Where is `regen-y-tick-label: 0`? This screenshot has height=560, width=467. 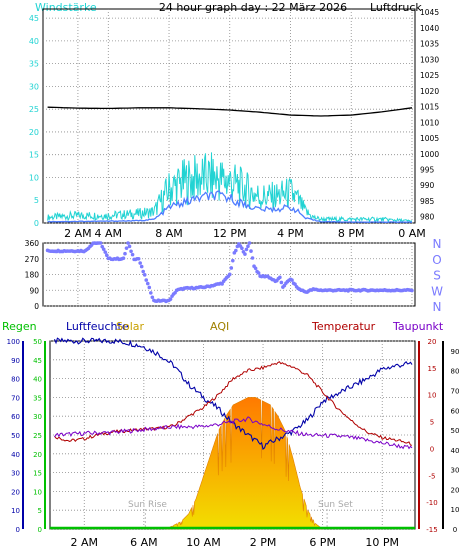
regen-y-tick-label: 0 is located at coordinates (18, 530).